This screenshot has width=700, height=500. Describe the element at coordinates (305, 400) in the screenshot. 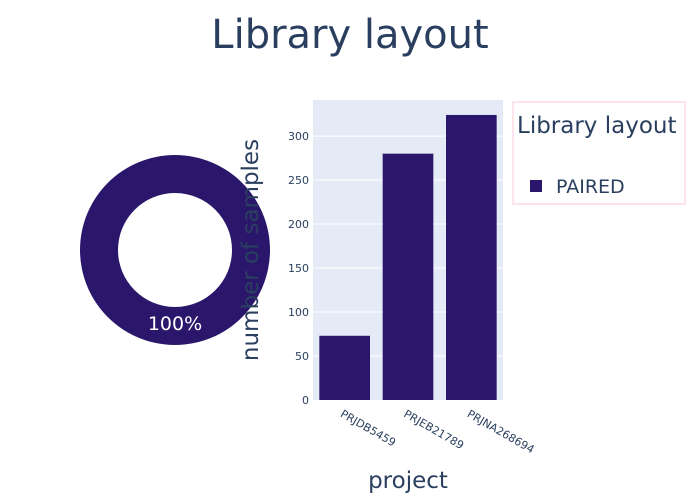

I see `y-tick-label: 0` at that location.